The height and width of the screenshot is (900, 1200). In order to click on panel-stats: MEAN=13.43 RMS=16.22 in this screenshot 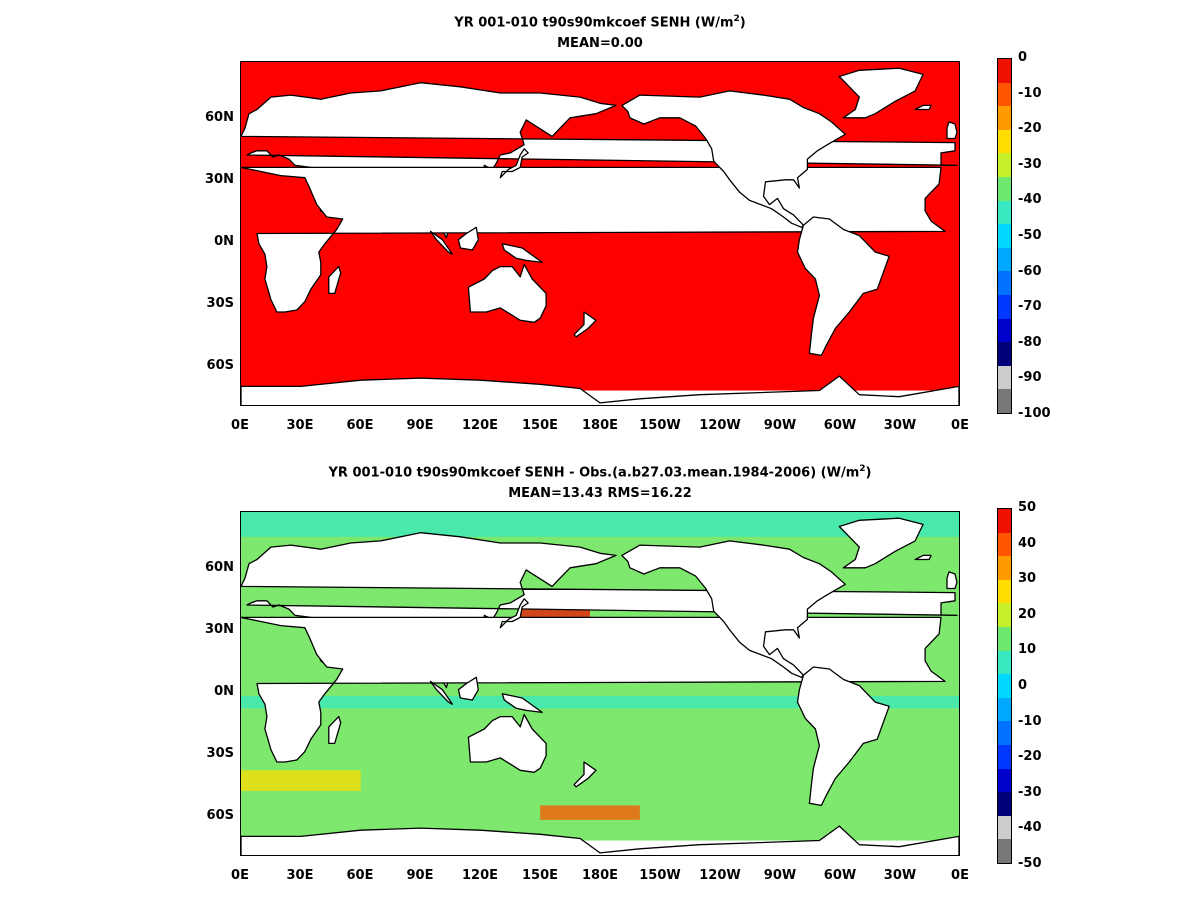, I will do `click(600, 493)`.